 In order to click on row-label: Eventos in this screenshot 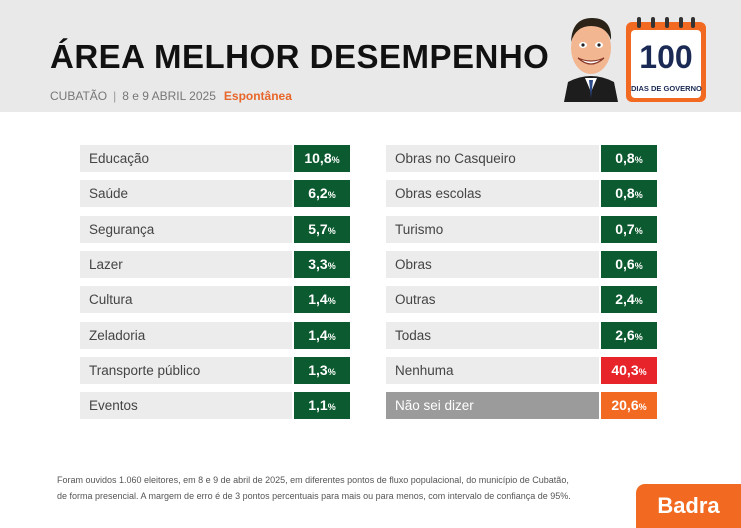, I will do `click(186, 406)`.